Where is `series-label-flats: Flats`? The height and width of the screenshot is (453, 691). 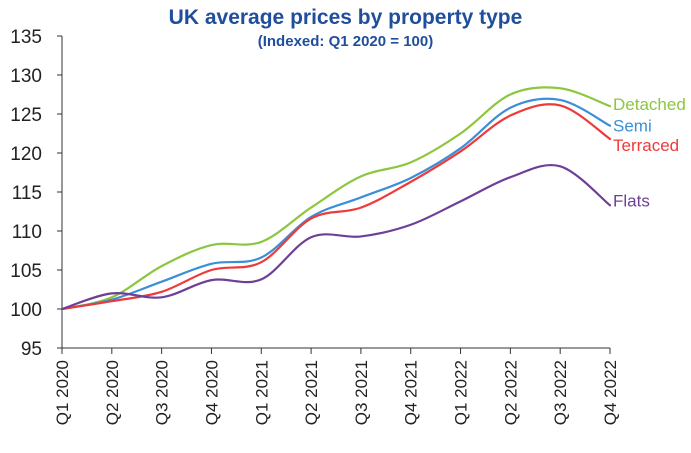
series-label-flats: Flats is located at coordinates (631, 200).